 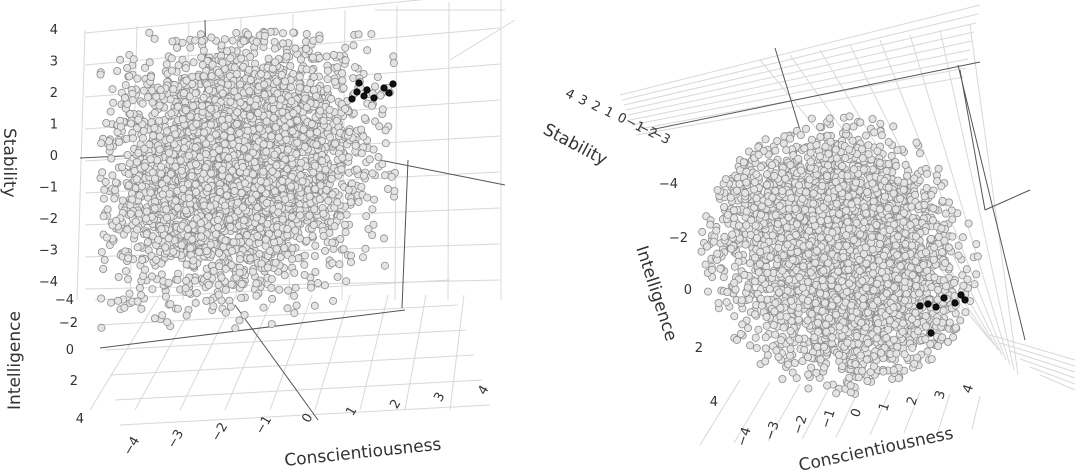 I want to click on left-xtick-label: 3, so click(x=439, y=397).